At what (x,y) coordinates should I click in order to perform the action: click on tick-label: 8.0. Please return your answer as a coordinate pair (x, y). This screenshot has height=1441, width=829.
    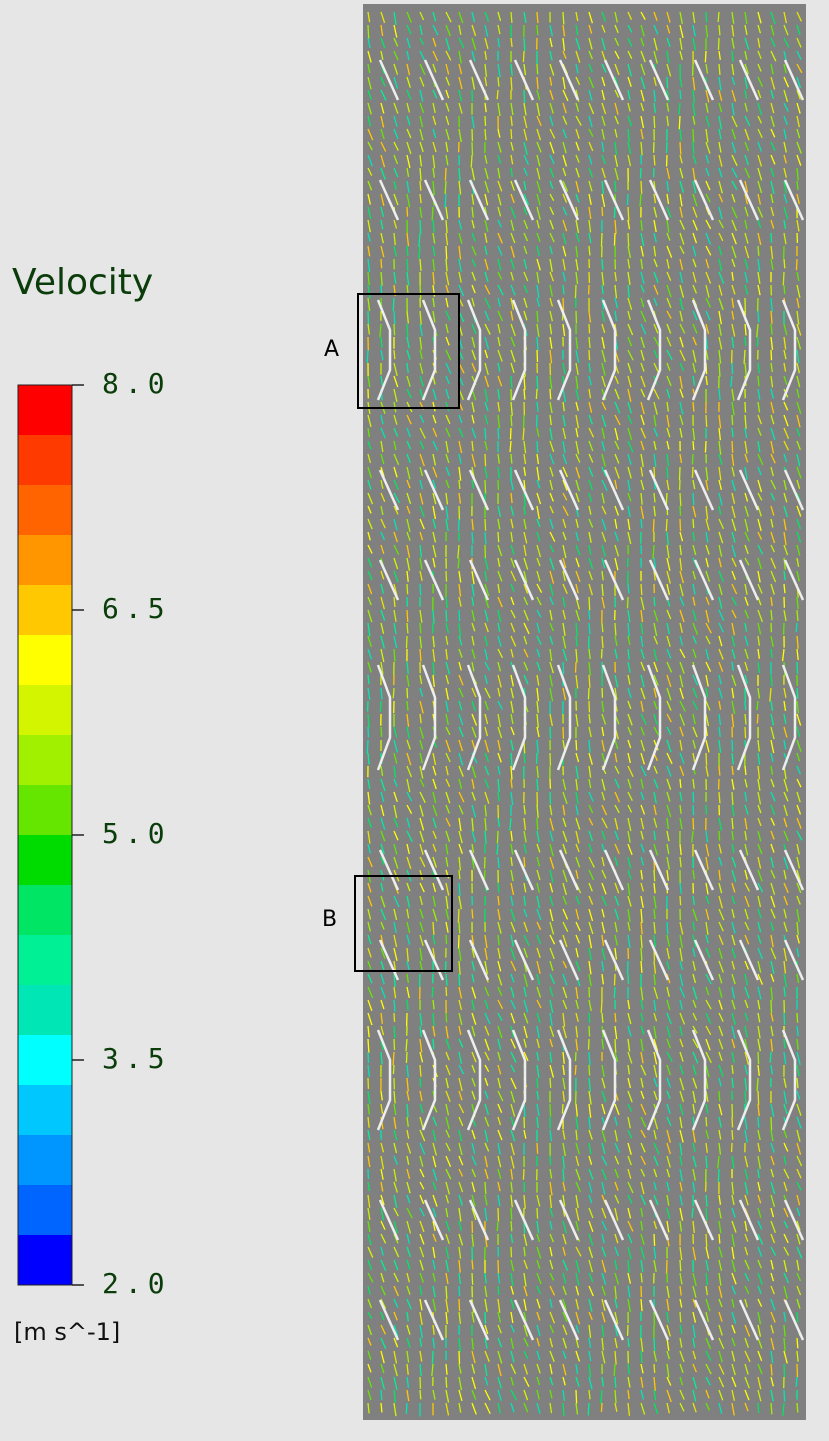
    Looking at the image, I should click on (136, 383).